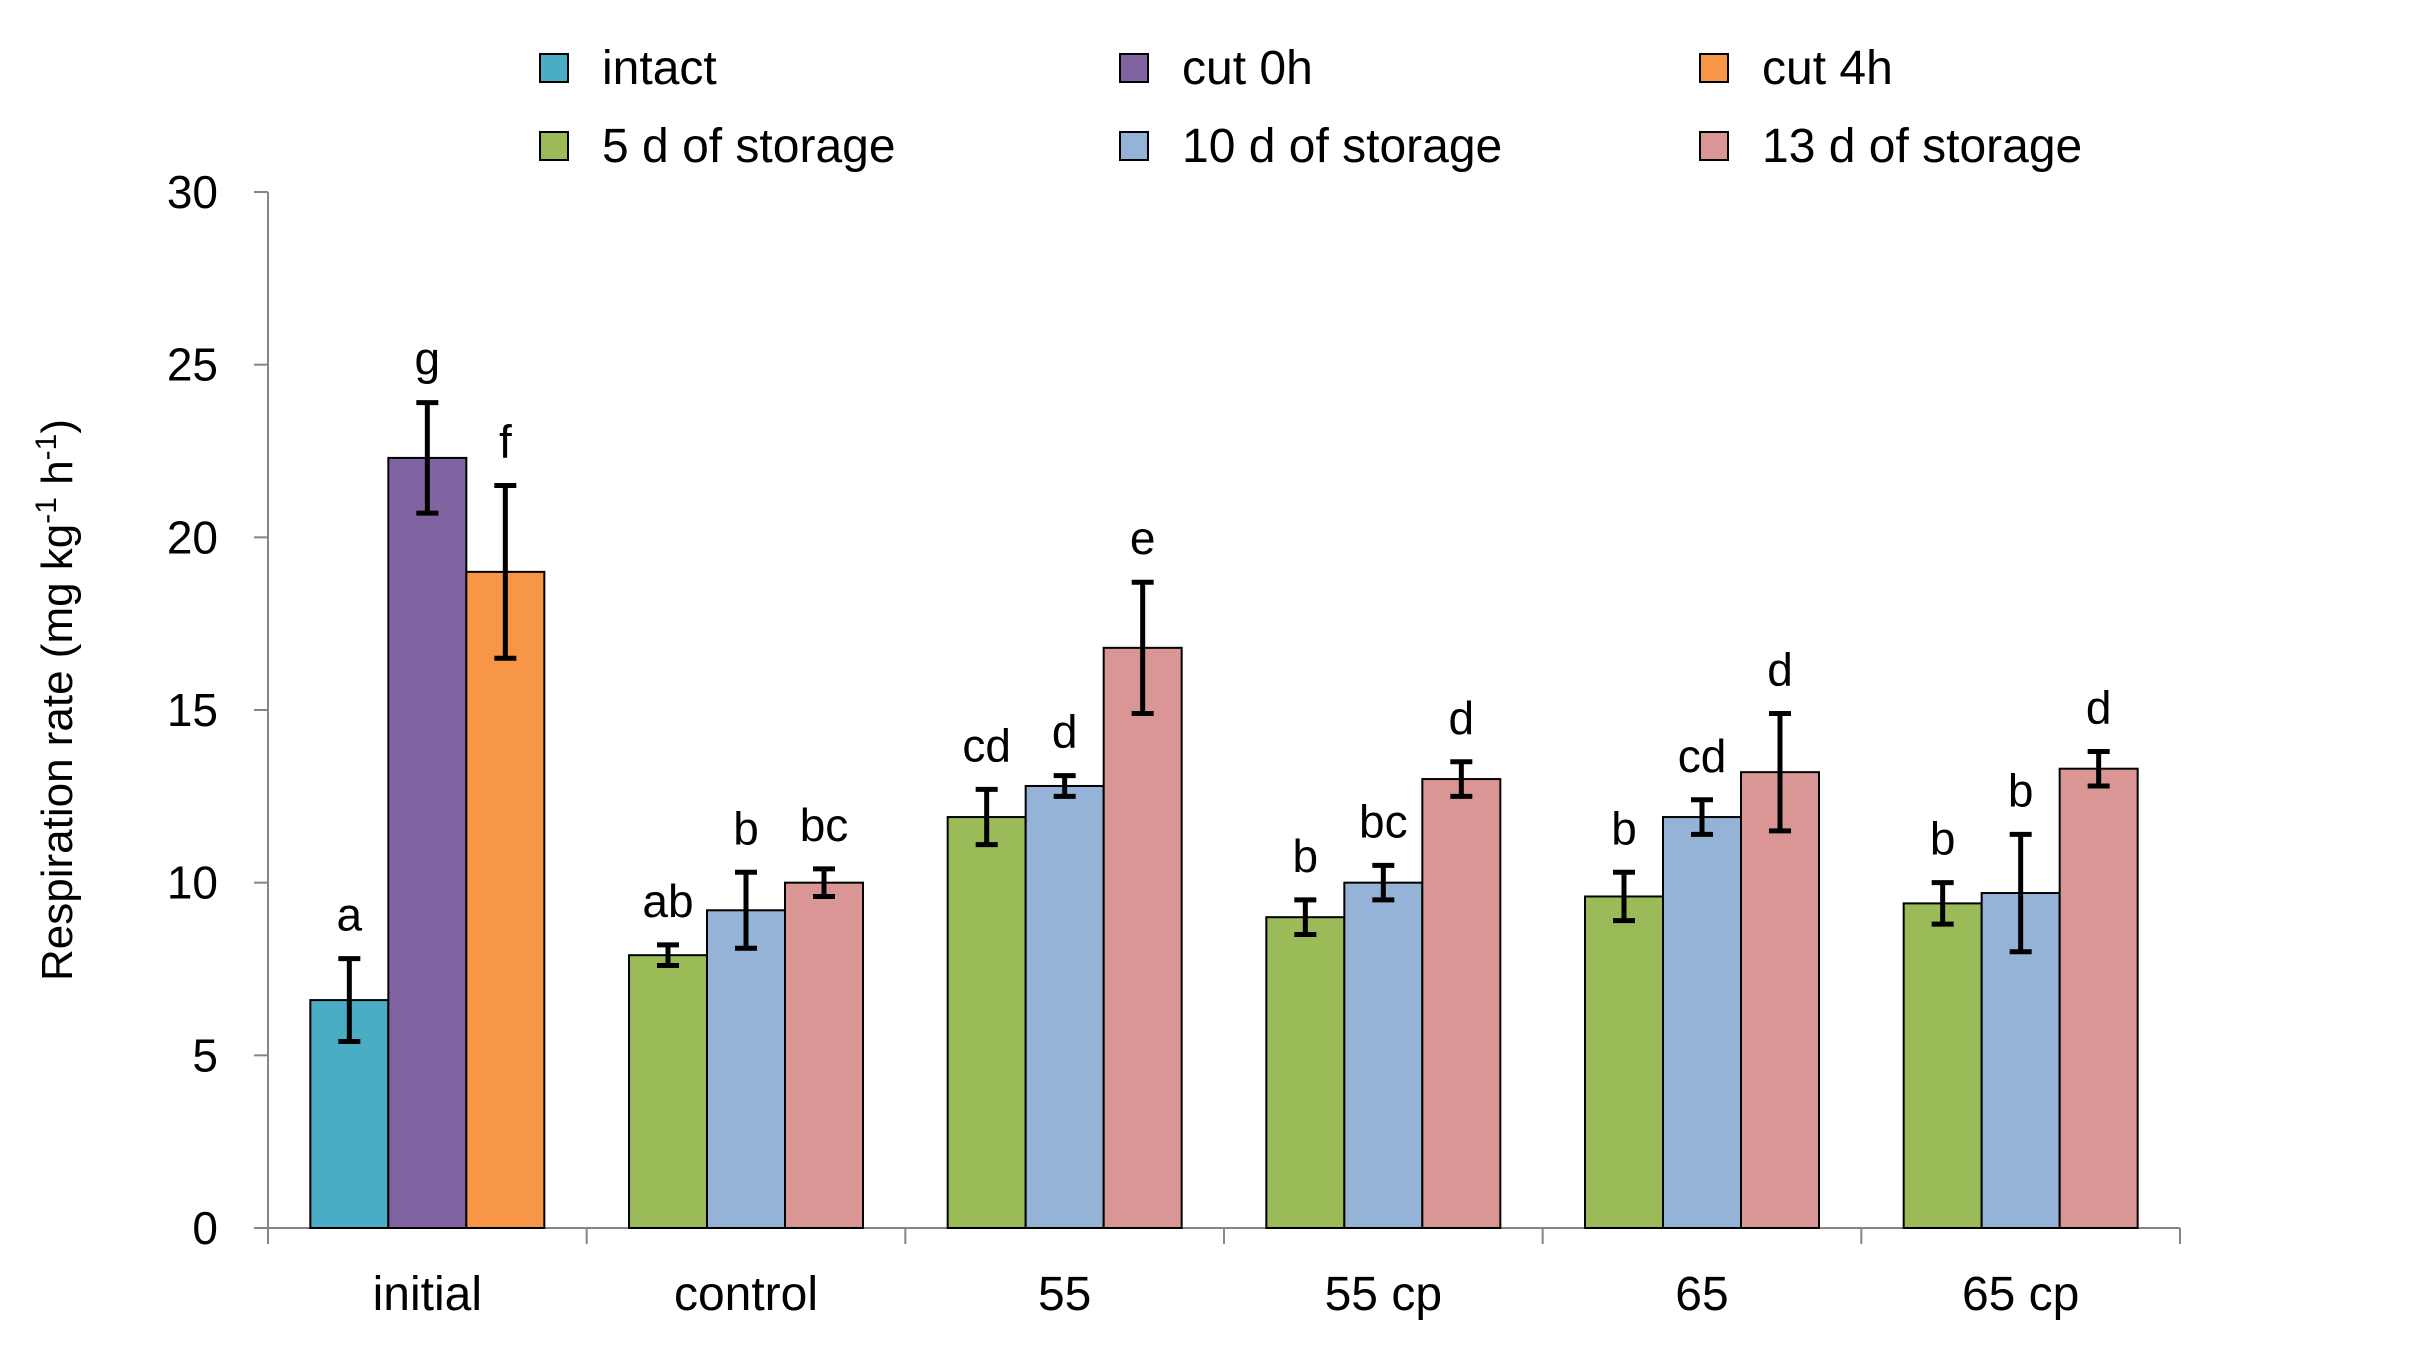 This screenshot has width=2419, height=1362. I want to click on y-axis-label-end: ), so click(57, 426).